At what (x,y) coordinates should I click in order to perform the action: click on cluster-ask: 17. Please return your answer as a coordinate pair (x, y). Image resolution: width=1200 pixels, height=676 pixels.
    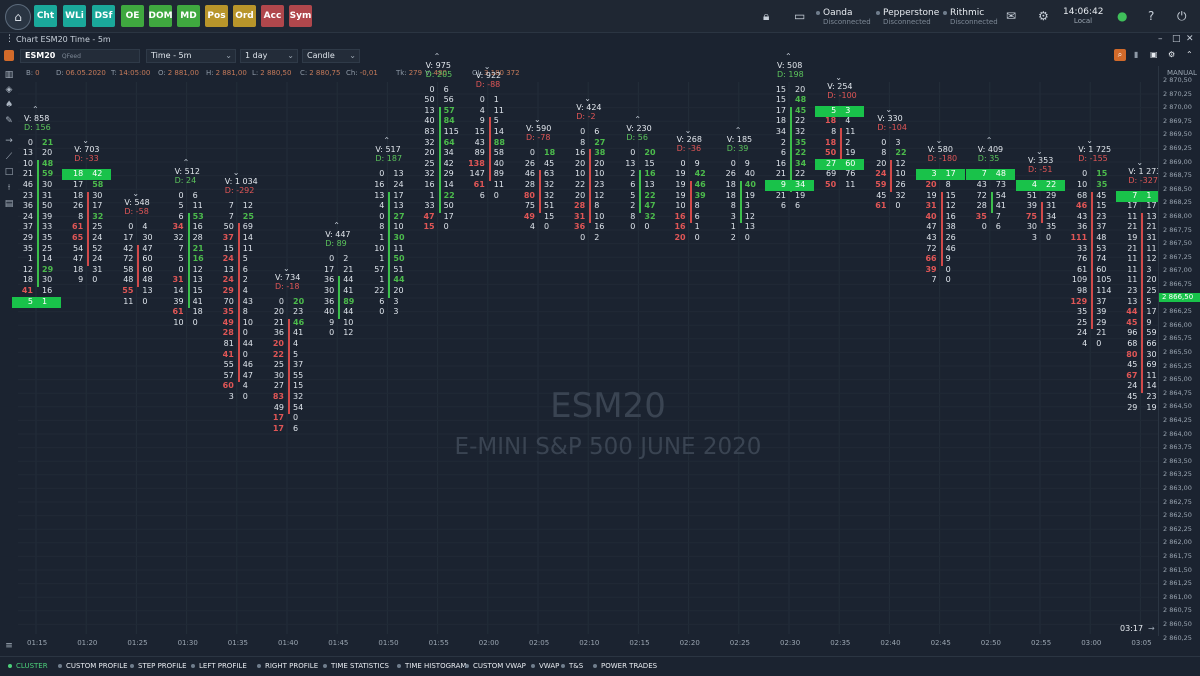
    Looking at the image, I should click on (97, 206).